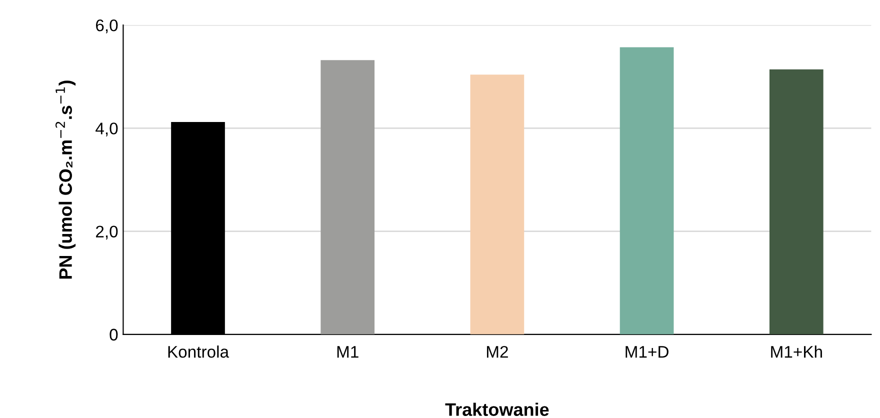  Describe the element at coordinates (796, 352) in the screenshot. I see `x-tick-label: M1+Kh` at that location.